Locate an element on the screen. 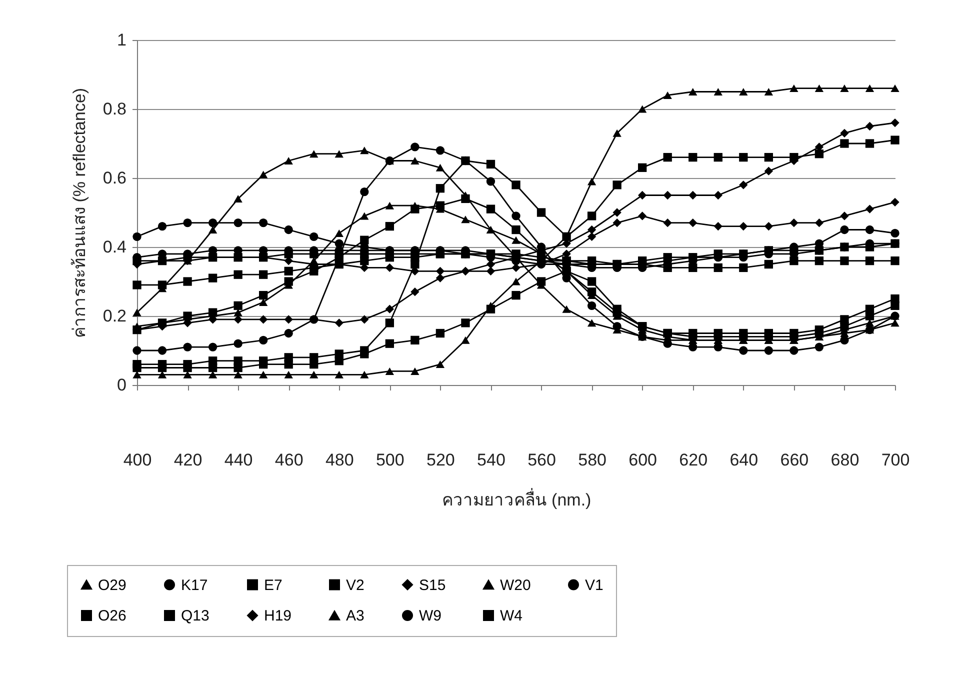 The width and height of the screenshot is (956, 673). x-tick-label: 640 is located at coordinates (744, 460).